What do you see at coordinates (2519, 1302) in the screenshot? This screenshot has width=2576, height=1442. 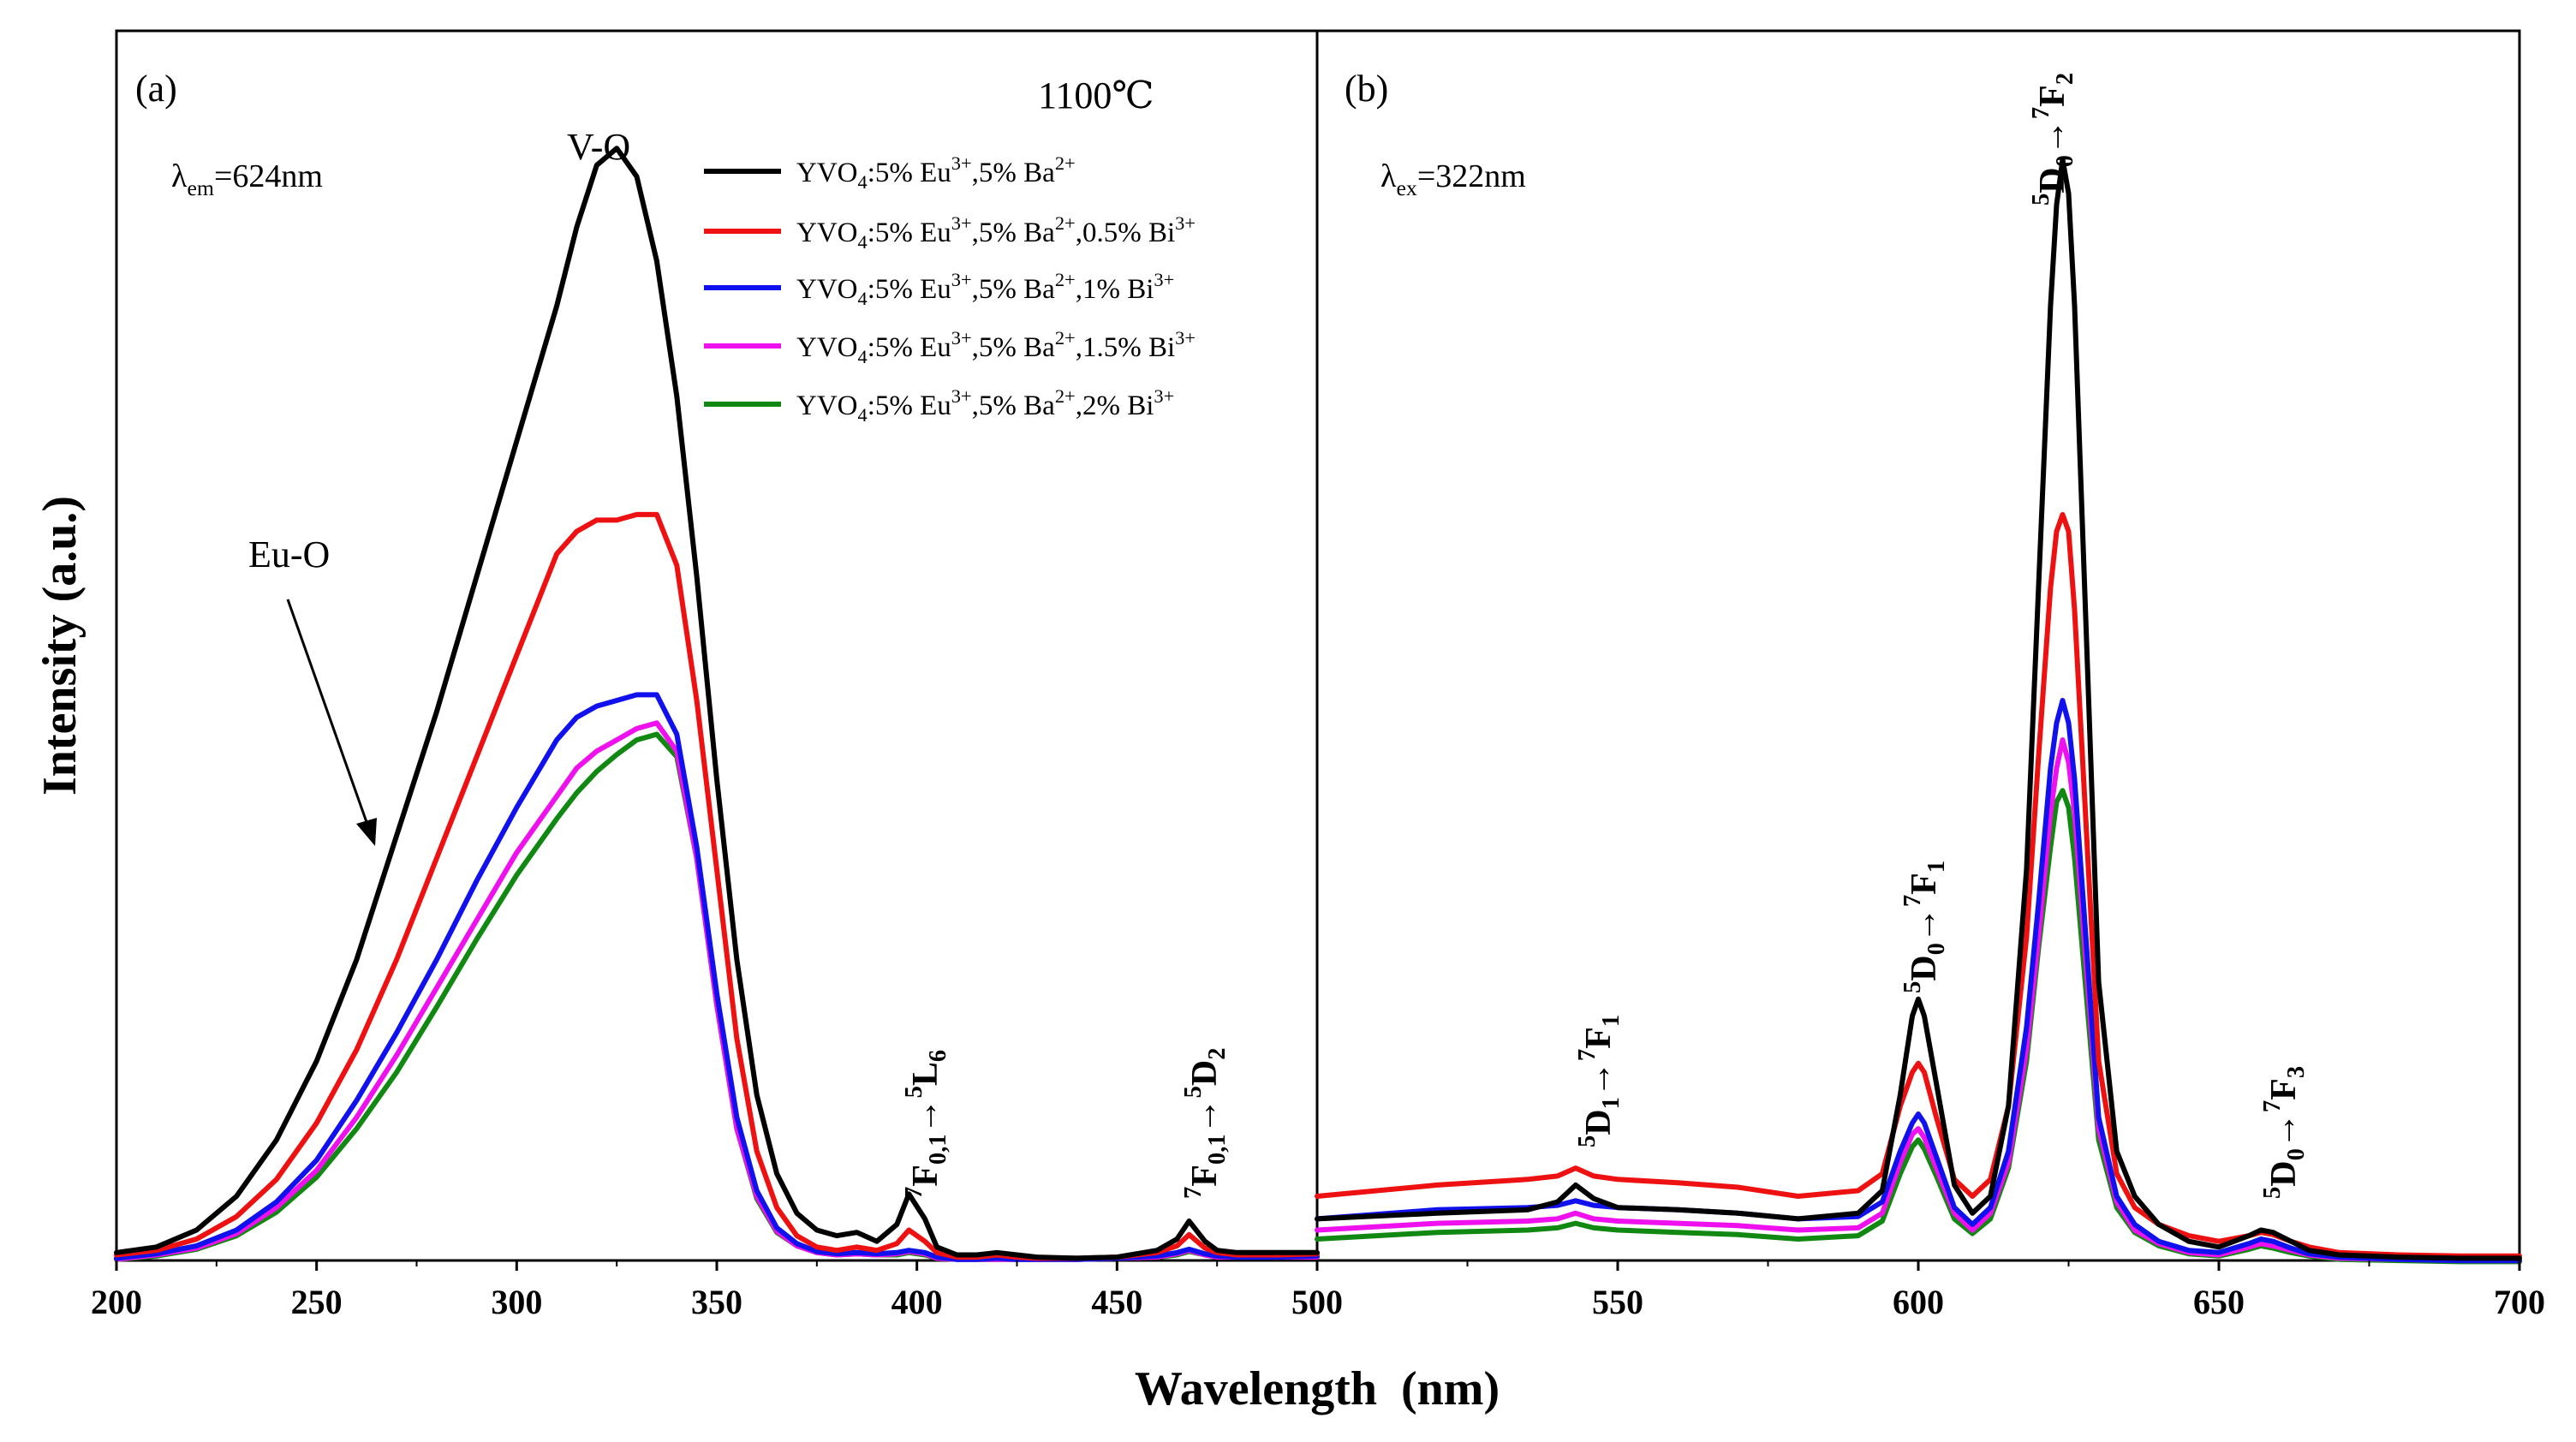 I see `x-tick-label-b-4: 700` at bounding box center [2519, 1302].